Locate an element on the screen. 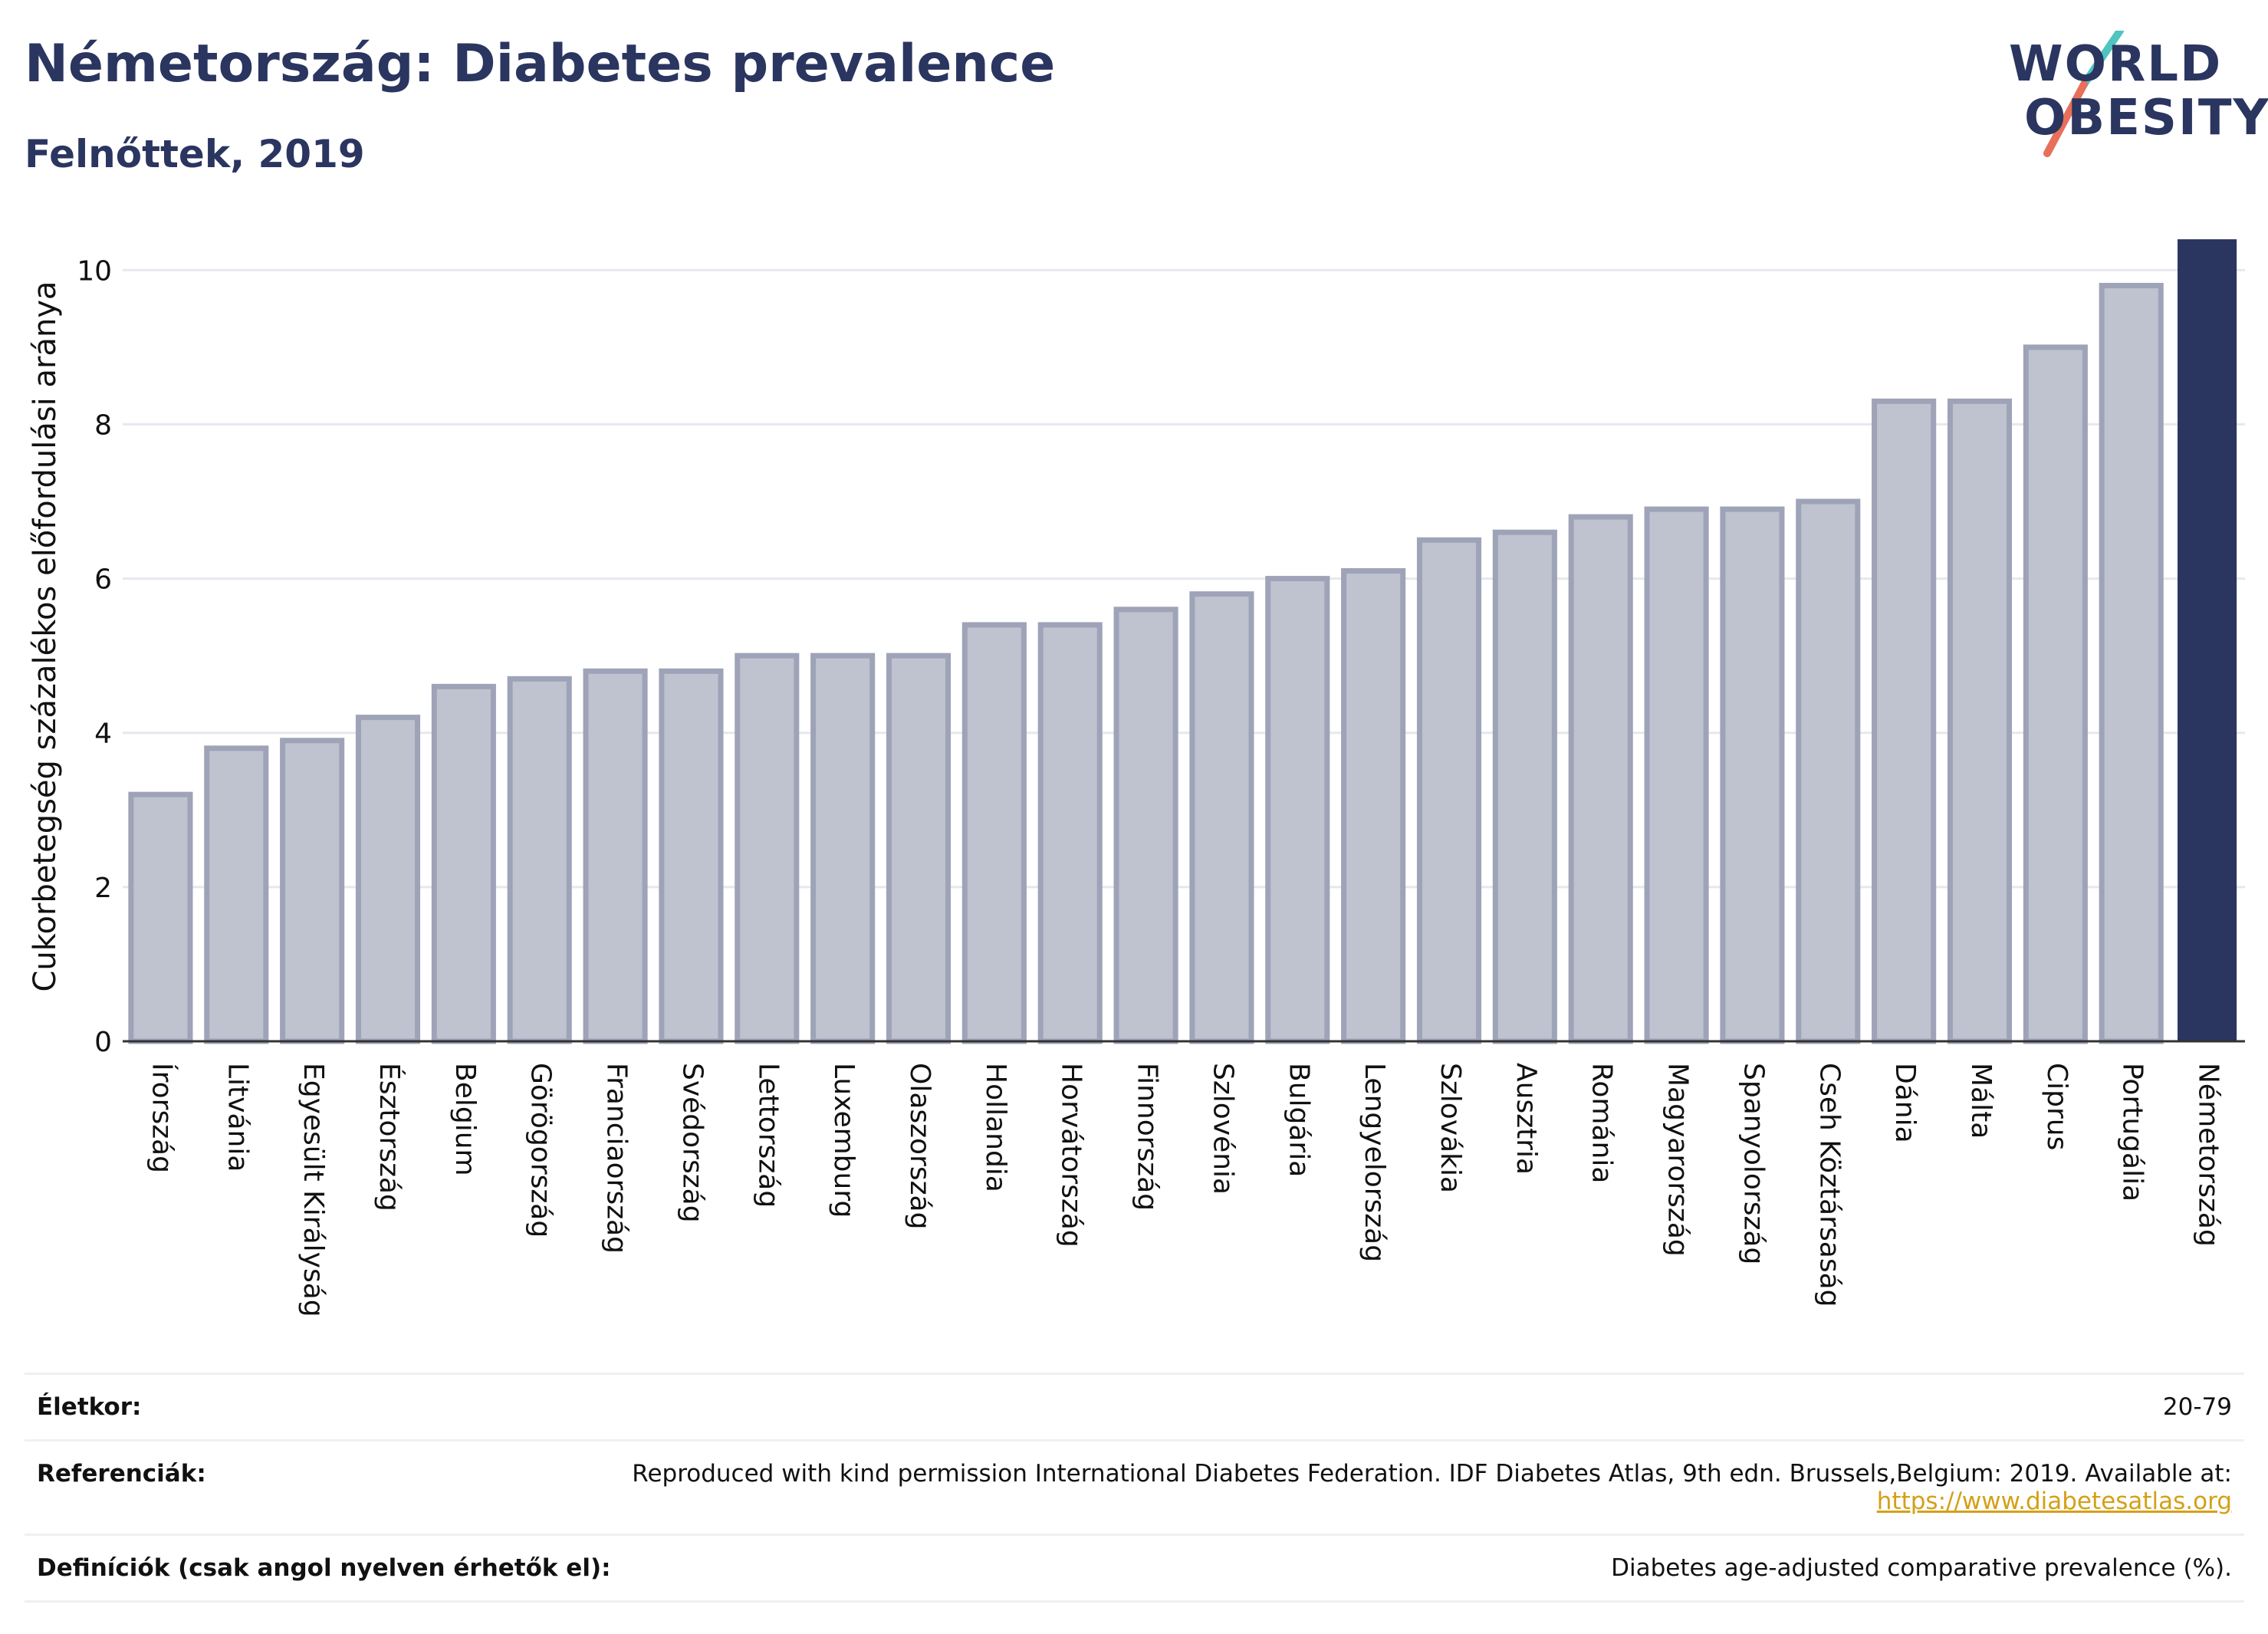 The image size is (2268, 1634). age-row: Életkor: 20-79 is located at coordinates (1134, 1406).